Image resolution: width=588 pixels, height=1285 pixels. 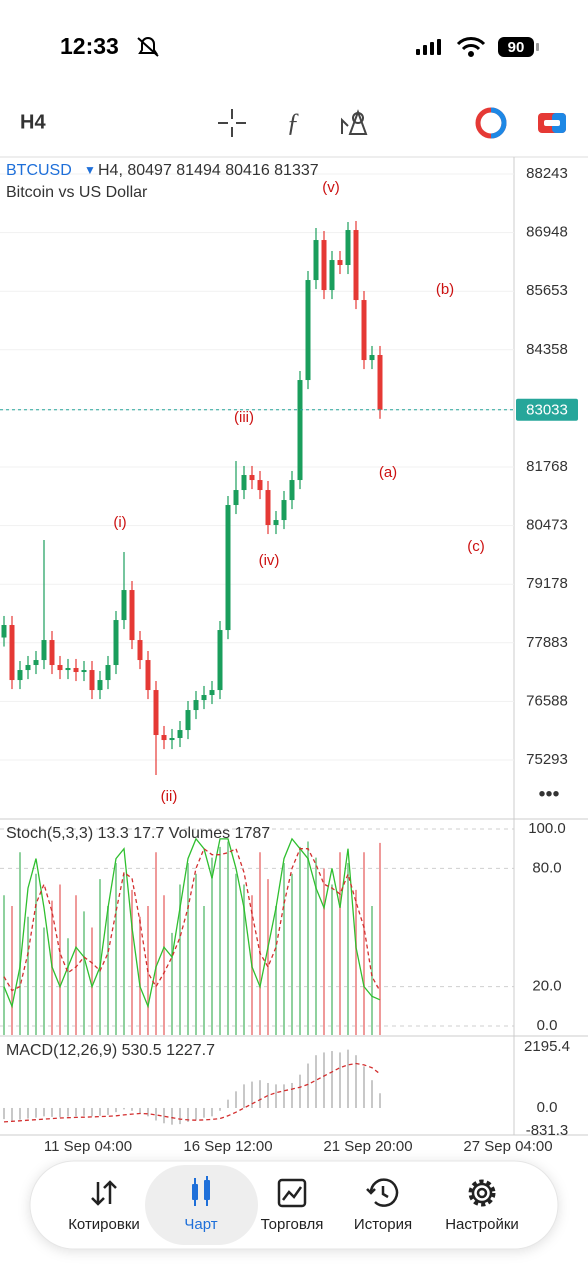 I want to click on signal-icon, so click(x=428, y=47).